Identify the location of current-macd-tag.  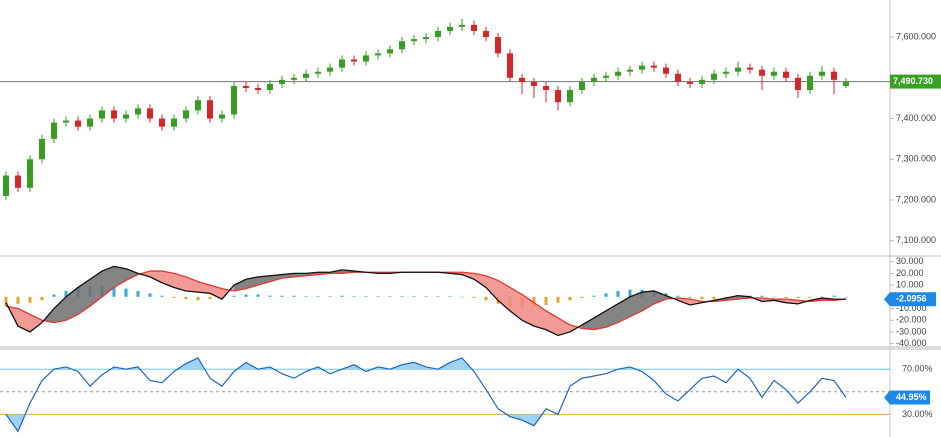
(910, 299).